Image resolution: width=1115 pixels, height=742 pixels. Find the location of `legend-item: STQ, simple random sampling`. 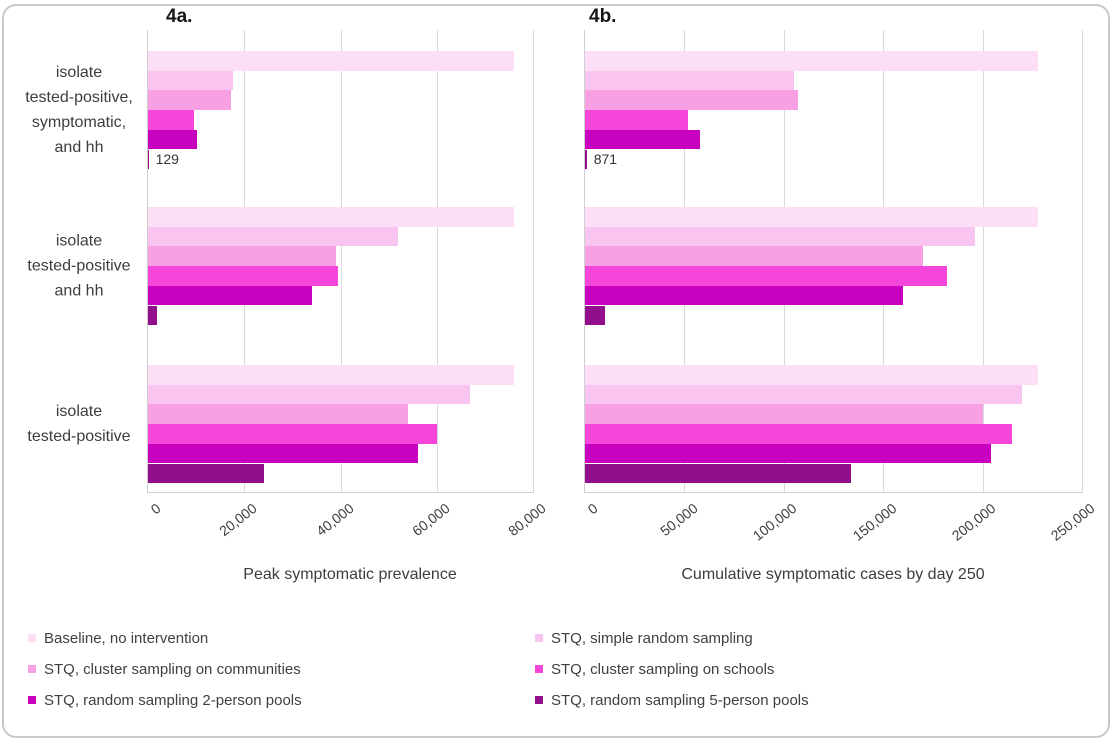

legend-item: STQ, simple random sampling is located at coordinates (644, 638).